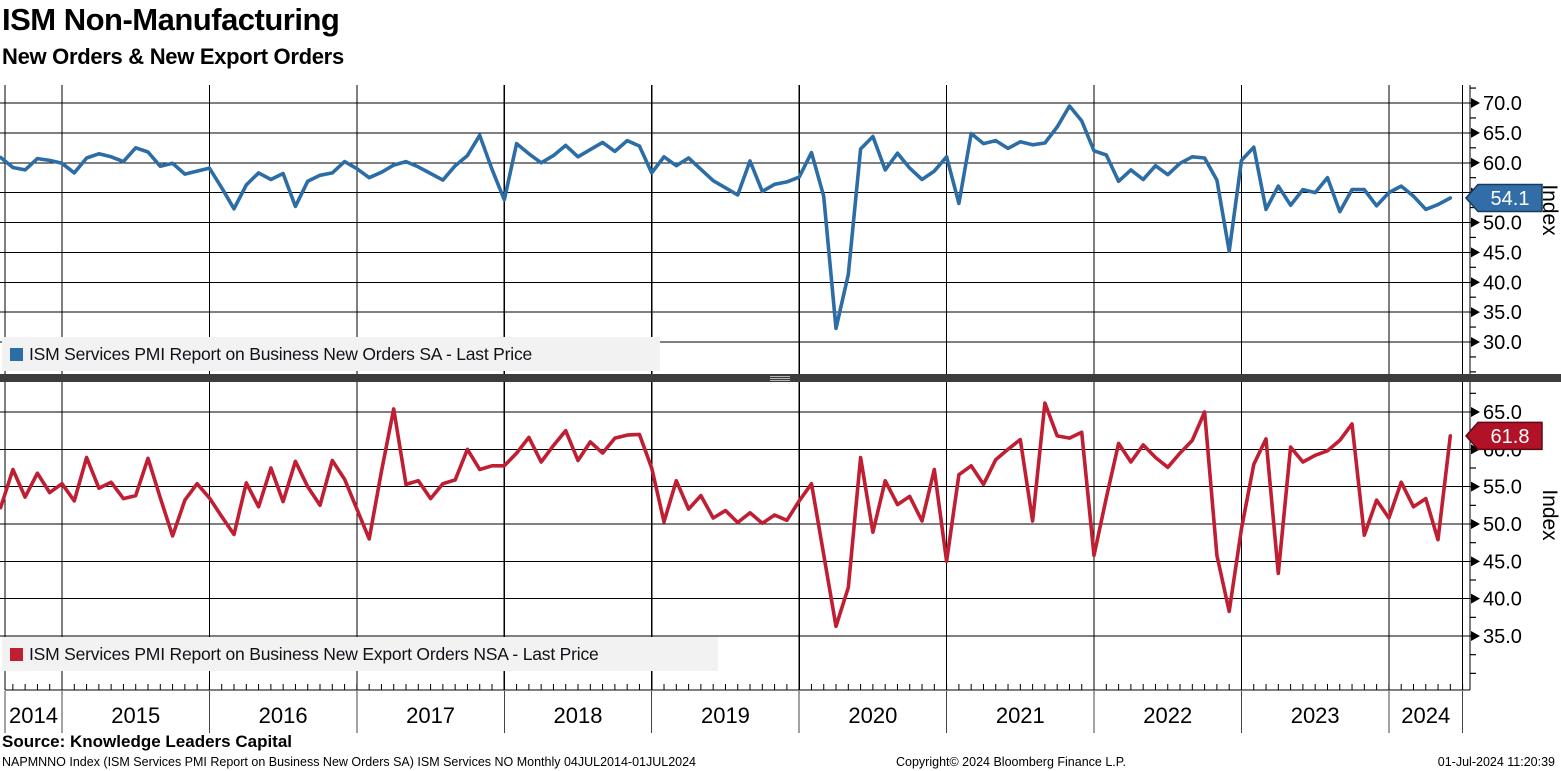 This screenshot has width=1561, height=771. I want to click on y-tick-label: 30.0, so click(1502, 343).